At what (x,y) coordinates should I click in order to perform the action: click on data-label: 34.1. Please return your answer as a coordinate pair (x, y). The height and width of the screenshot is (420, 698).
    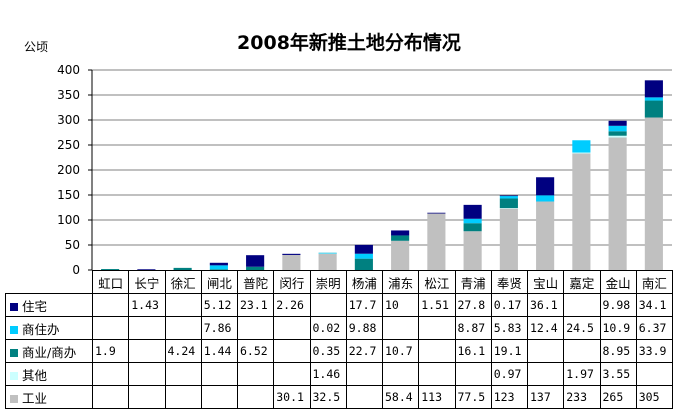
    Looking at the image, I should click on (654, 305).